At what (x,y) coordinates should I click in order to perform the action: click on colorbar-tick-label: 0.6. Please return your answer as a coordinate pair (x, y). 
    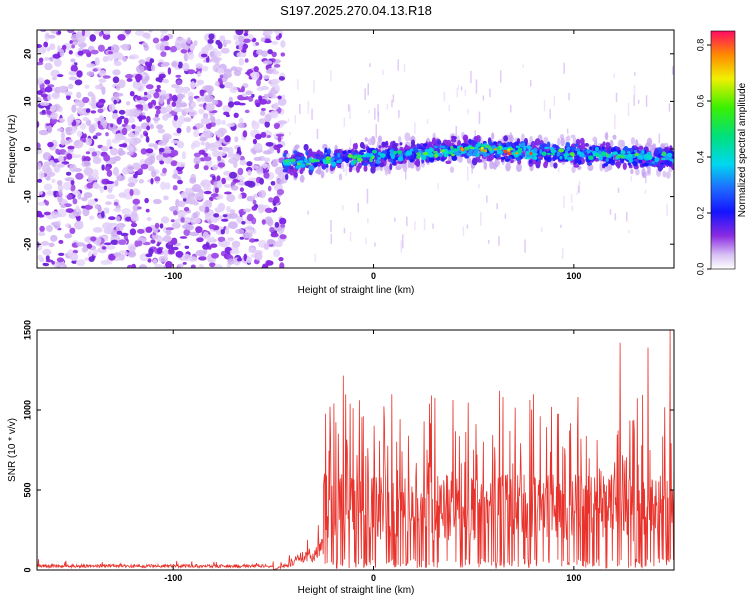
    Looking at the image, I should click on (700, 101).